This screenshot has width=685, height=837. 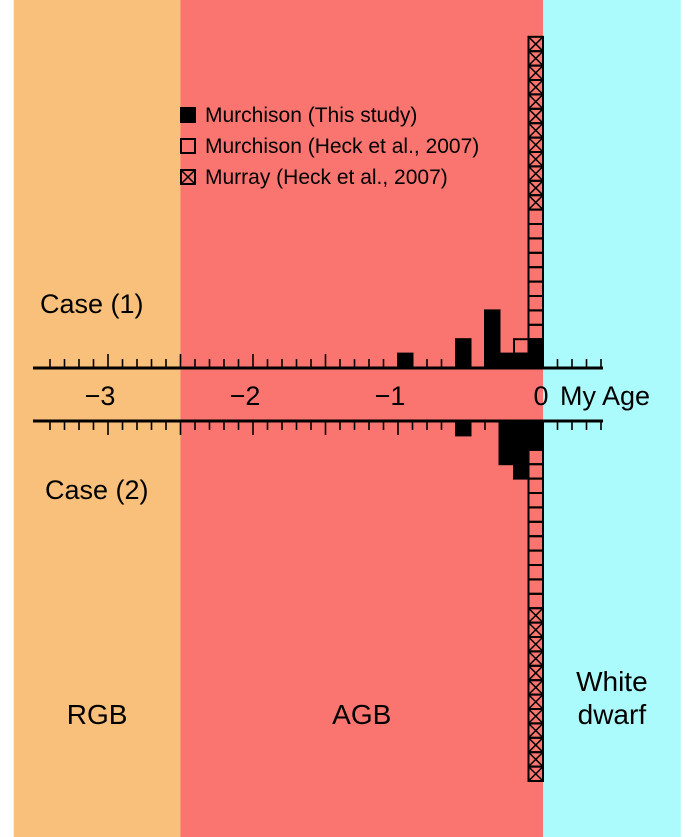 I want to click on x-axis-label: My Age, so click(x=605, y=396).